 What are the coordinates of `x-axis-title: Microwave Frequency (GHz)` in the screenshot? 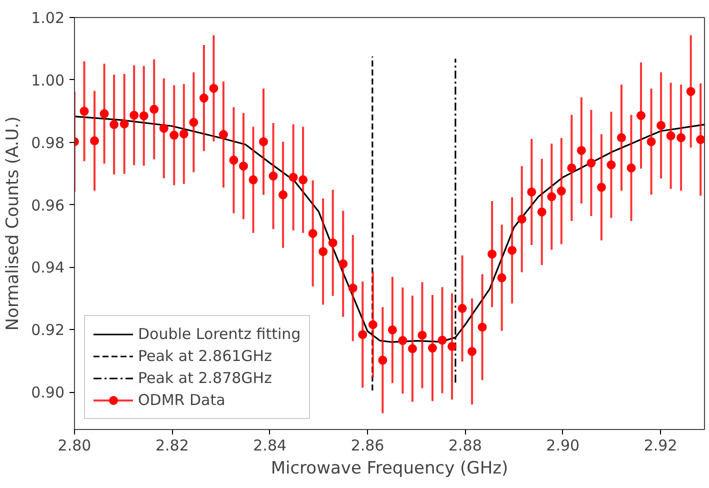 It's located at (389, 468).